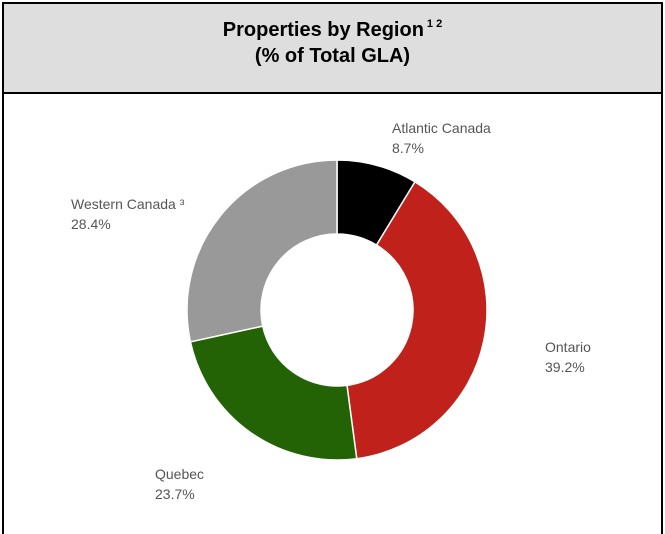  Describe the element at coordinates (91, 224) in the screenshot. I see `slice-label-value: 28.4%` at that location.